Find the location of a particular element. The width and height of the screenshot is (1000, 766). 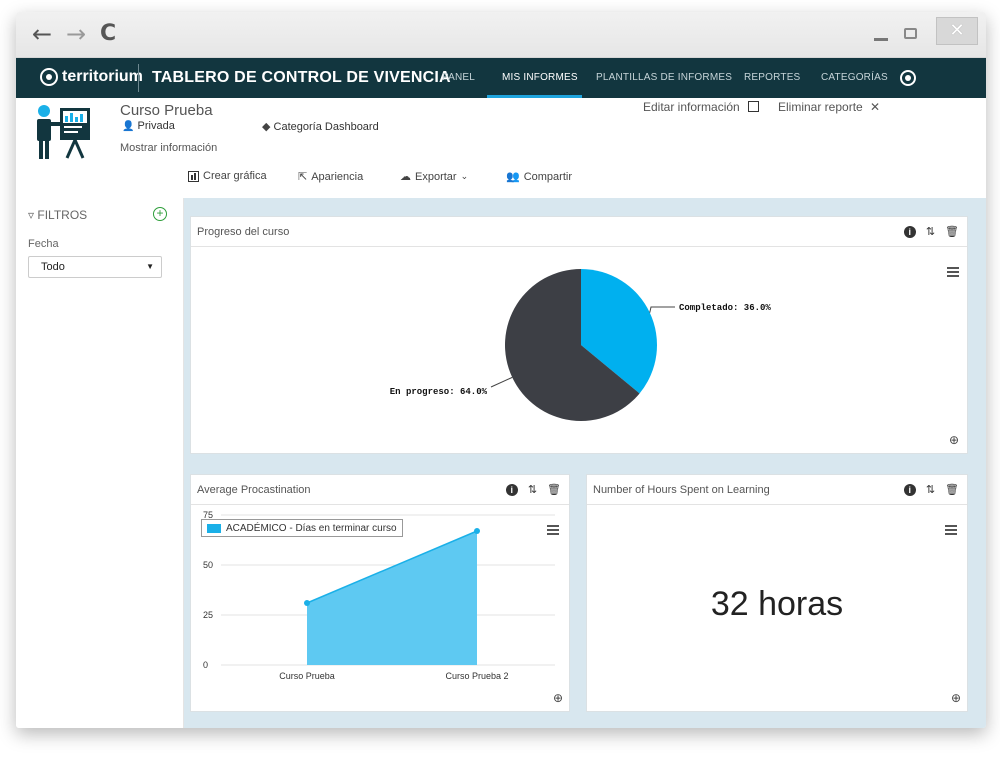

delete-report-button: Eliminar reporte ✕ is located at coordinates (829, 107).